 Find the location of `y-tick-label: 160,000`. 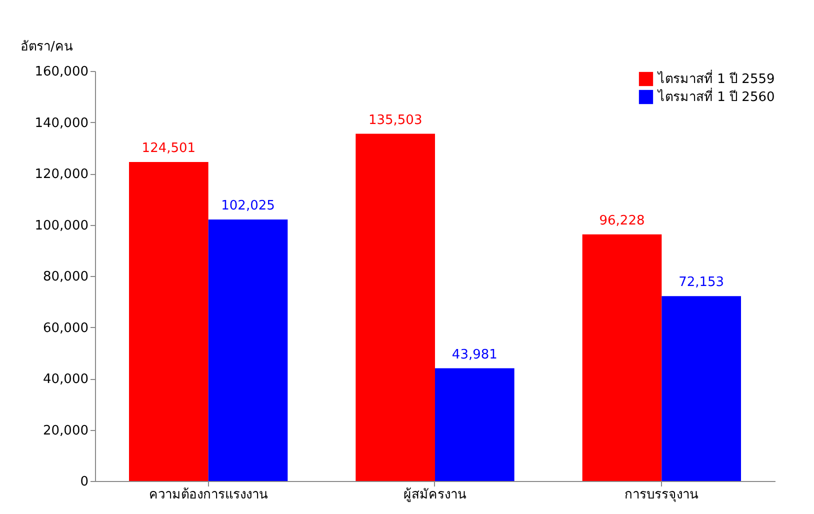

y-tick-label: 160,000 is located at coordinates (61, 72).